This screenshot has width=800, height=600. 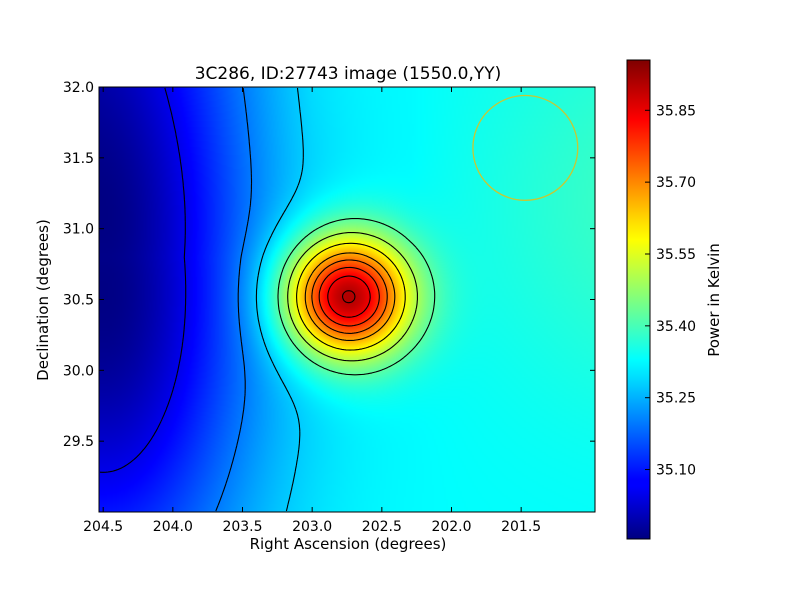 I want to click on y-tick-label: 32.0, so click(x=78, y=88).